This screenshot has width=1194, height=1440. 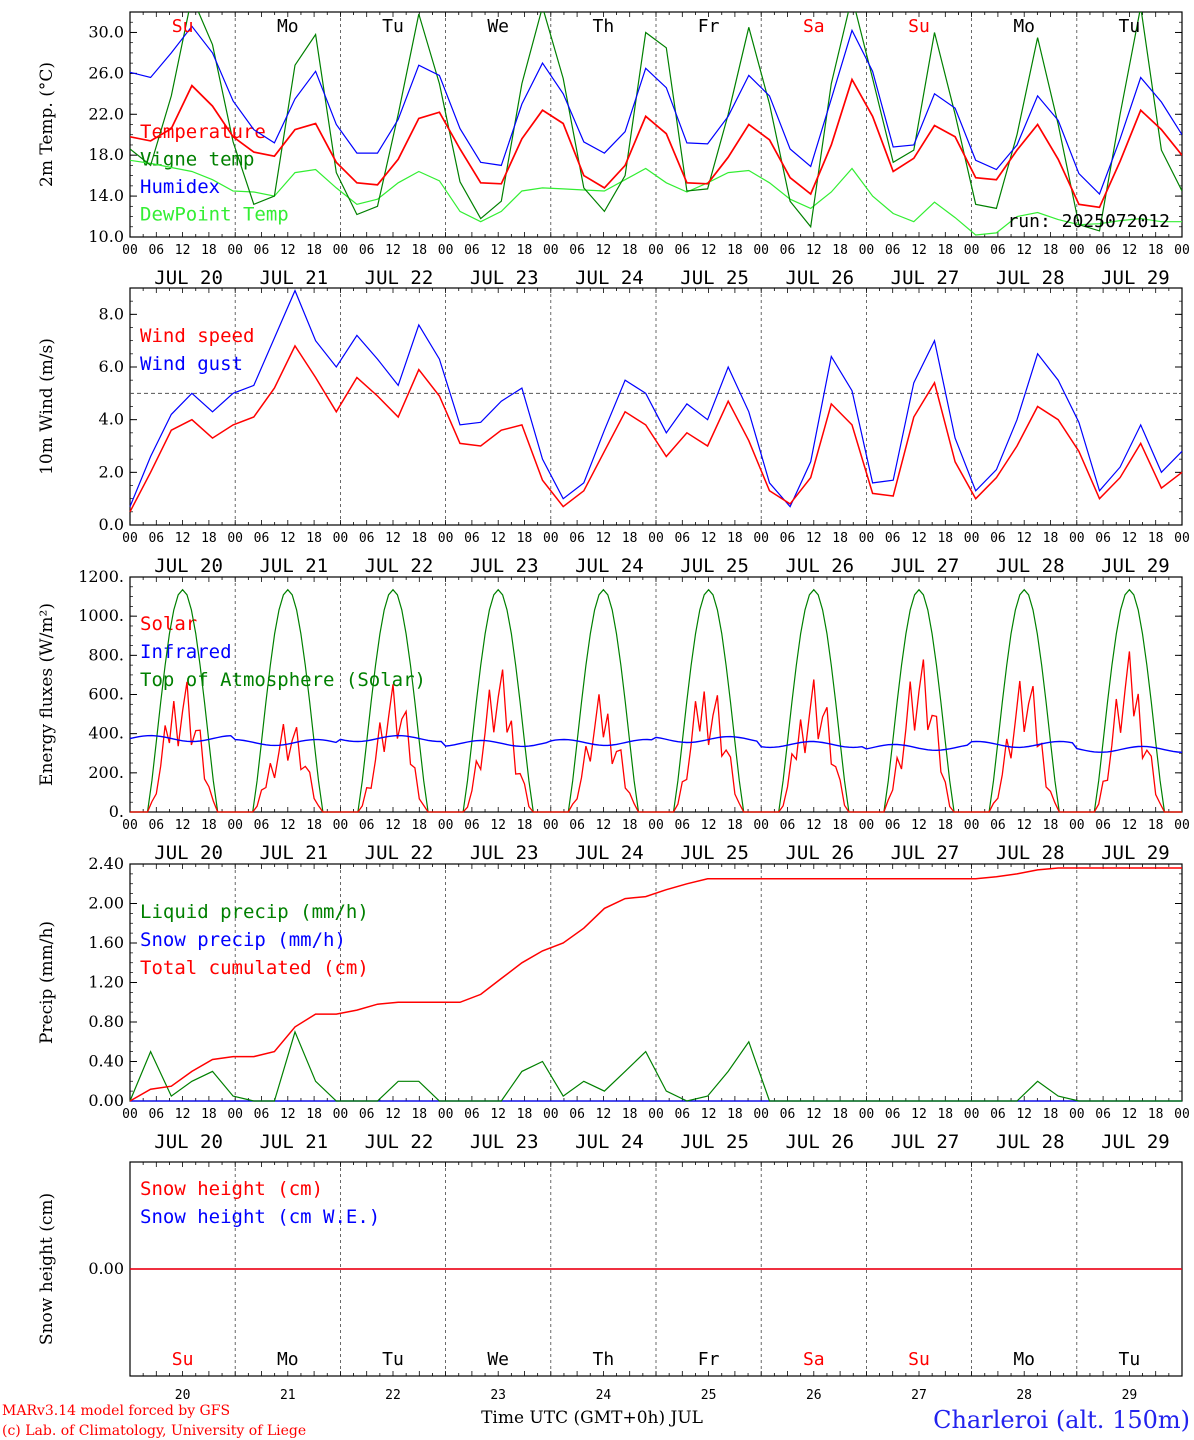 I want to click on day-number: 20, so click(x=183, y=1395).